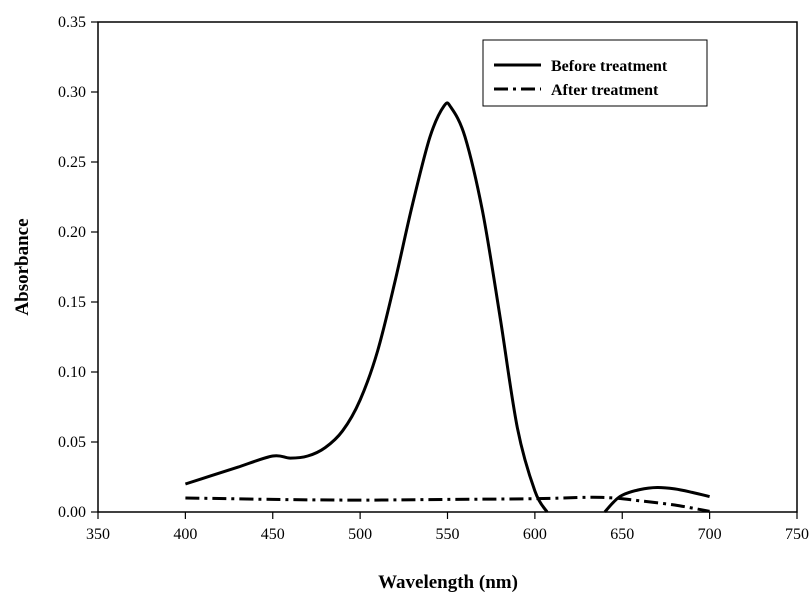  I want to click on legend: Before treatment After treatment, so click(595, 73).